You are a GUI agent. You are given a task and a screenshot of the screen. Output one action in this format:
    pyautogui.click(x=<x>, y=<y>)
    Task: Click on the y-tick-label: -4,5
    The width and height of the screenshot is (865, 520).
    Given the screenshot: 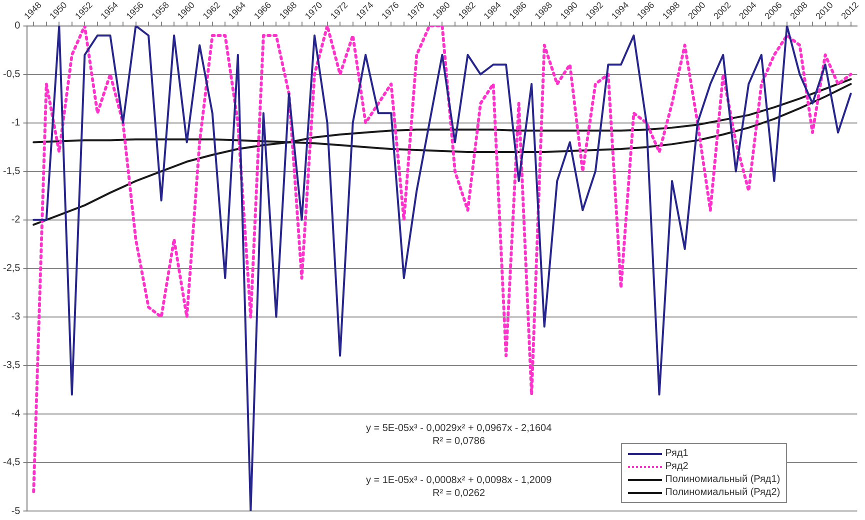 What is the action you would take?
    pyautogui.click(x=11, y=462)
    